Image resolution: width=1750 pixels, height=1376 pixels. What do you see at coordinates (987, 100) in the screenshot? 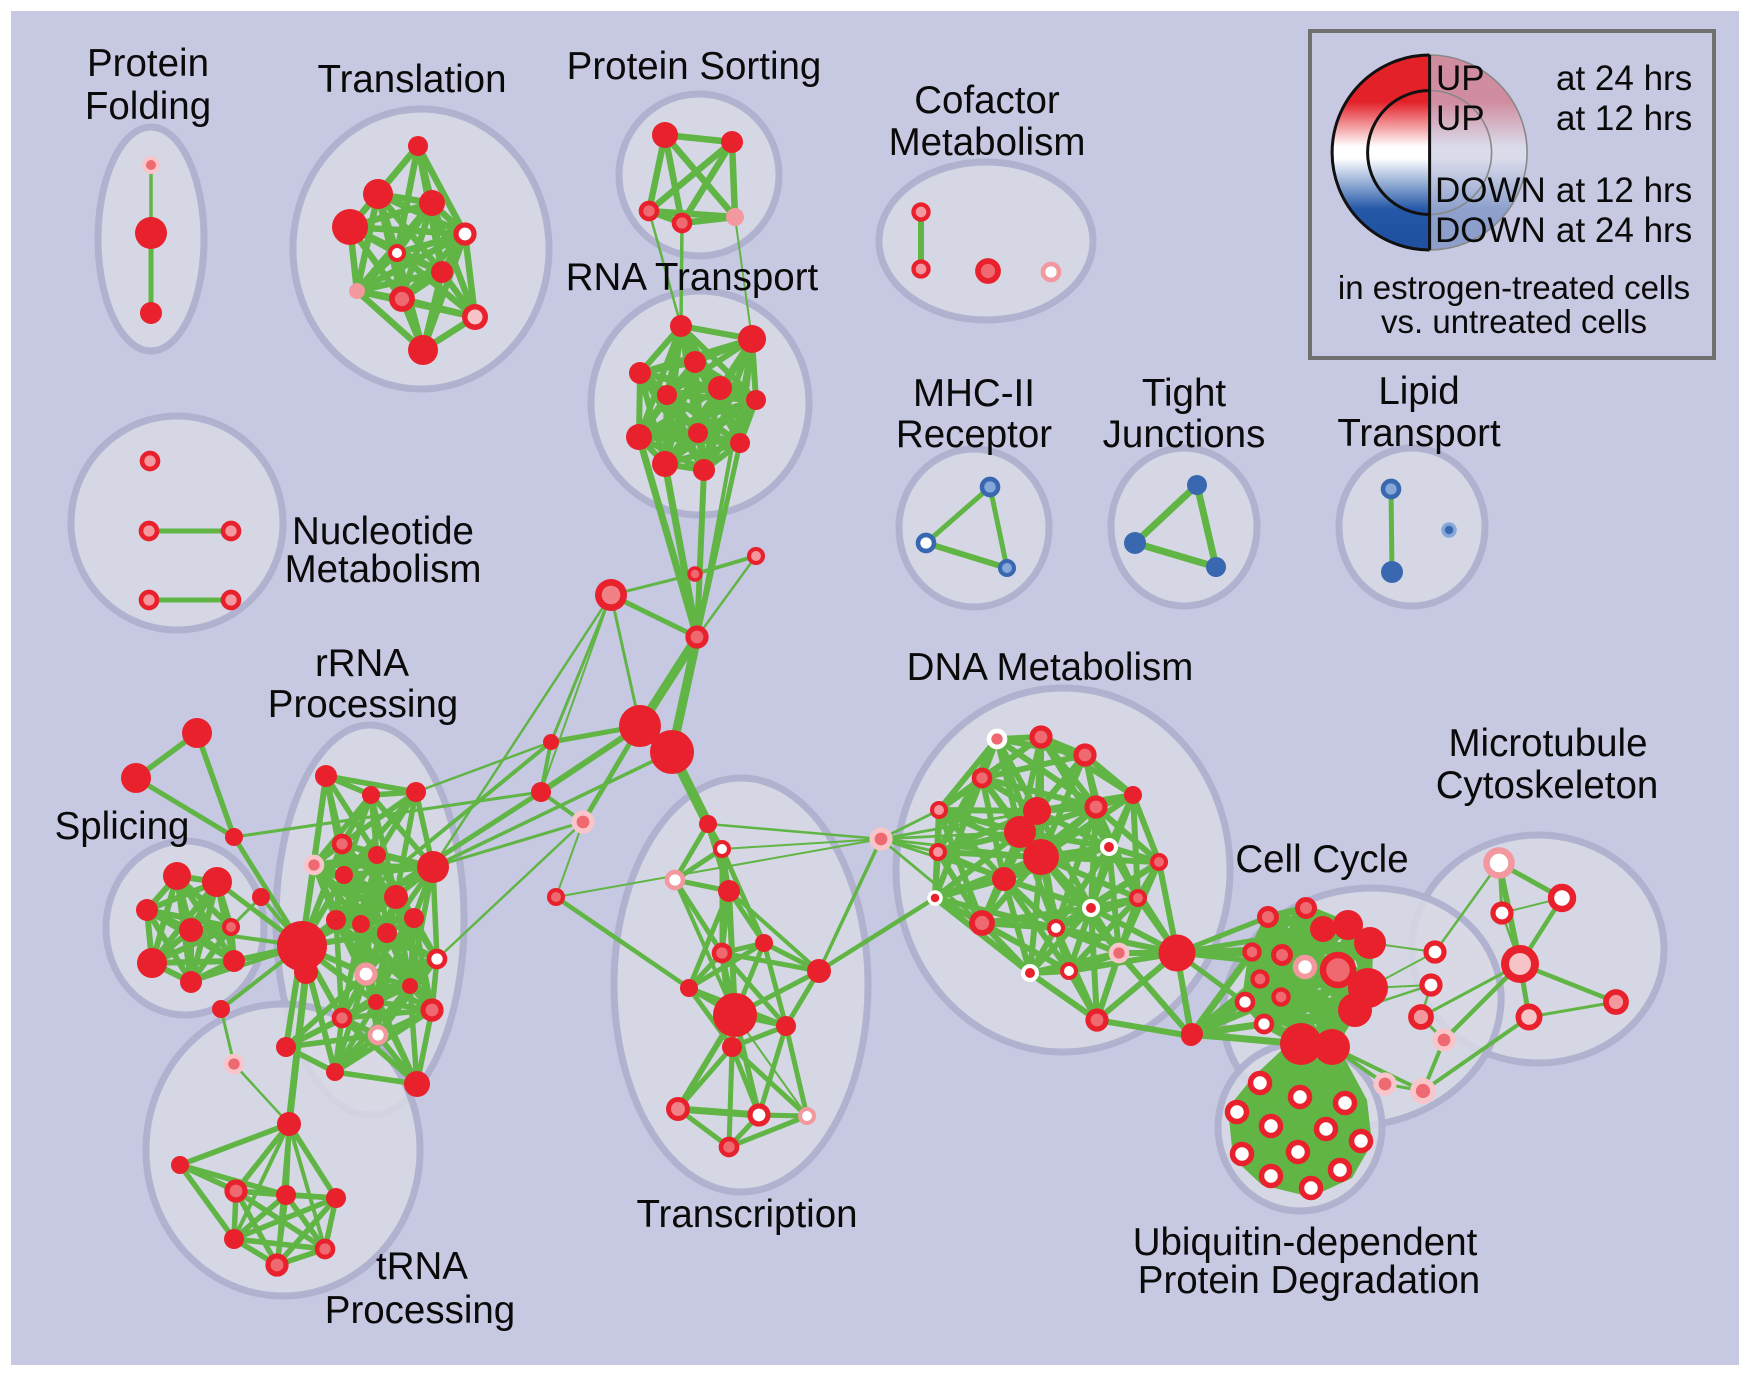
I see `svg-text: Cofactor` at bounding box center [987, 100].